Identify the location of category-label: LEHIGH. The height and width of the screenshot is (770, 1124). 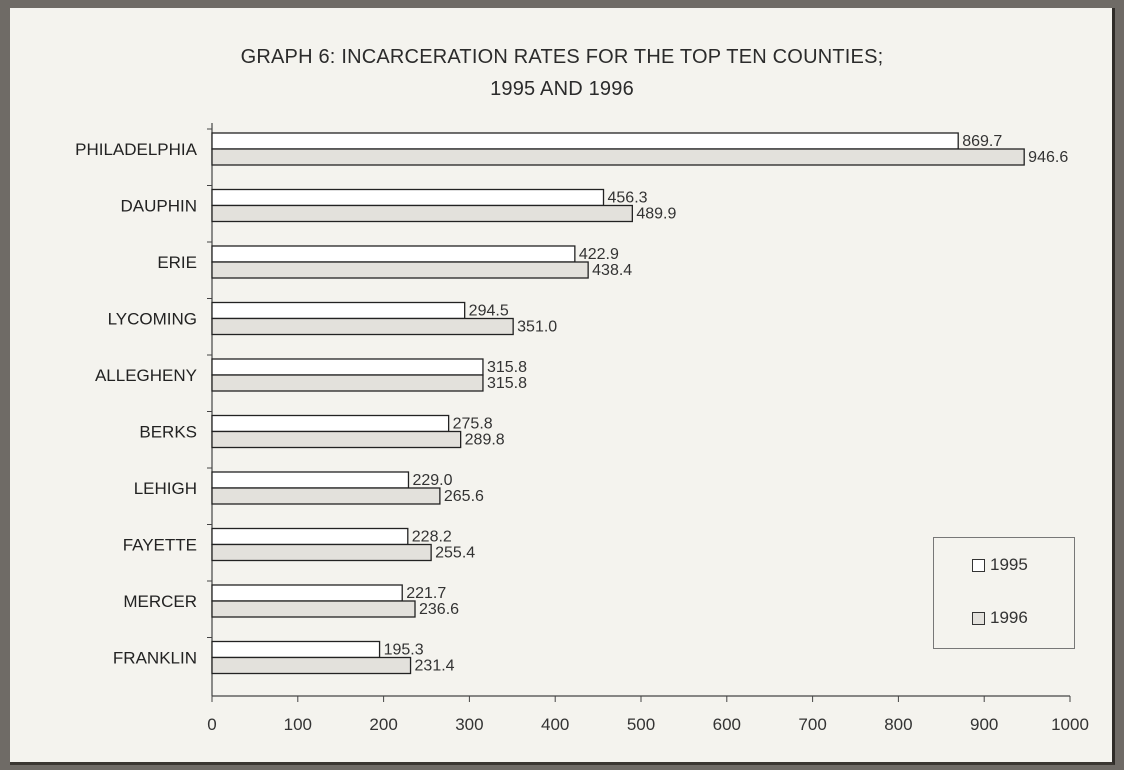
(165, 488).